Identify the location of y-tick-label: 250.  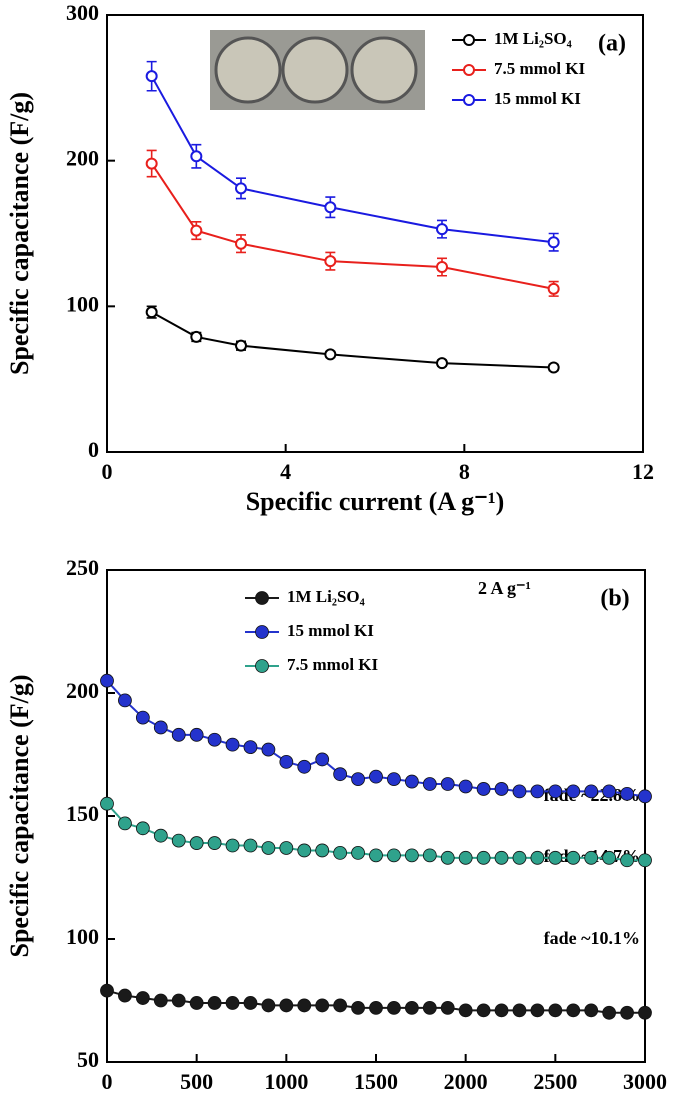
(82, 567).